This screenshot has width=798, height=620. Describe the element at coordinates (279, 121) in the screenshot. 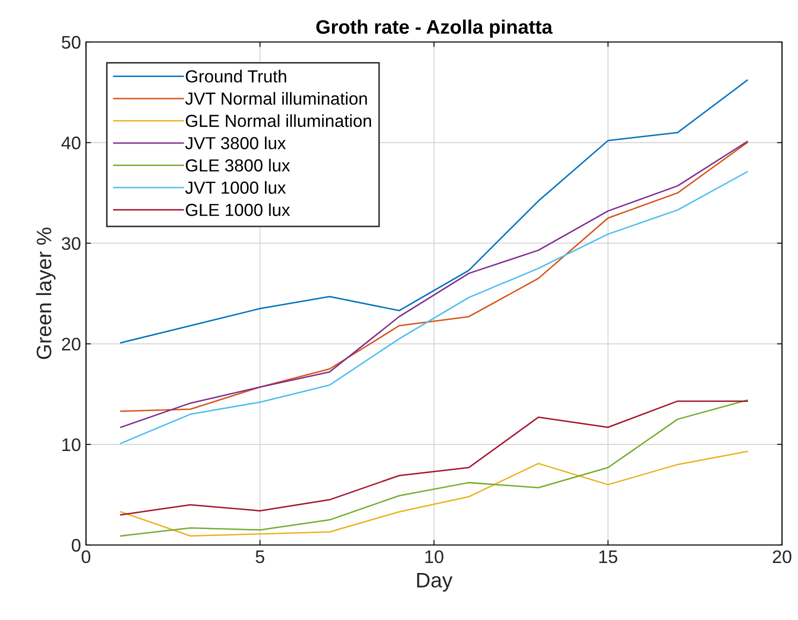

I see `legend-label: GLE Normal illumination` at that location.